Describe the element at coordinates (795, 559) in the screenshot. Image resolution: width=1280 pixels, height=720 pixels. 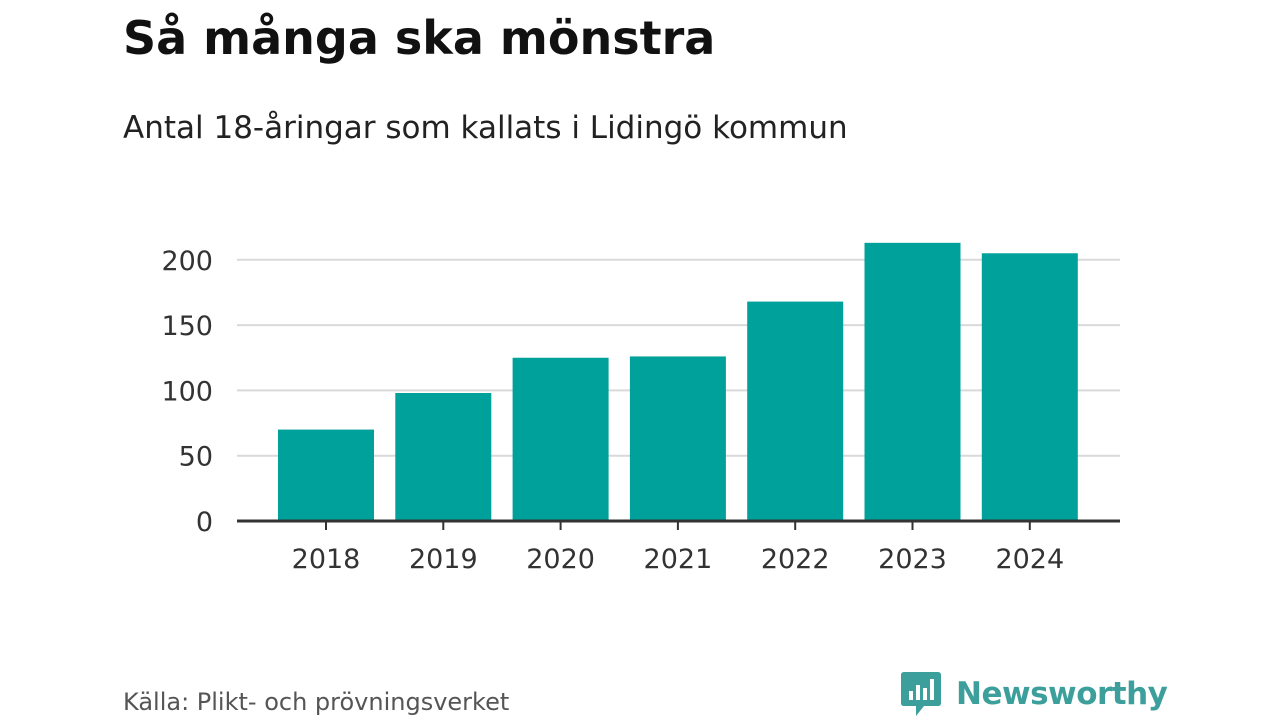
I see `x-tick-label: 2022` at that location.